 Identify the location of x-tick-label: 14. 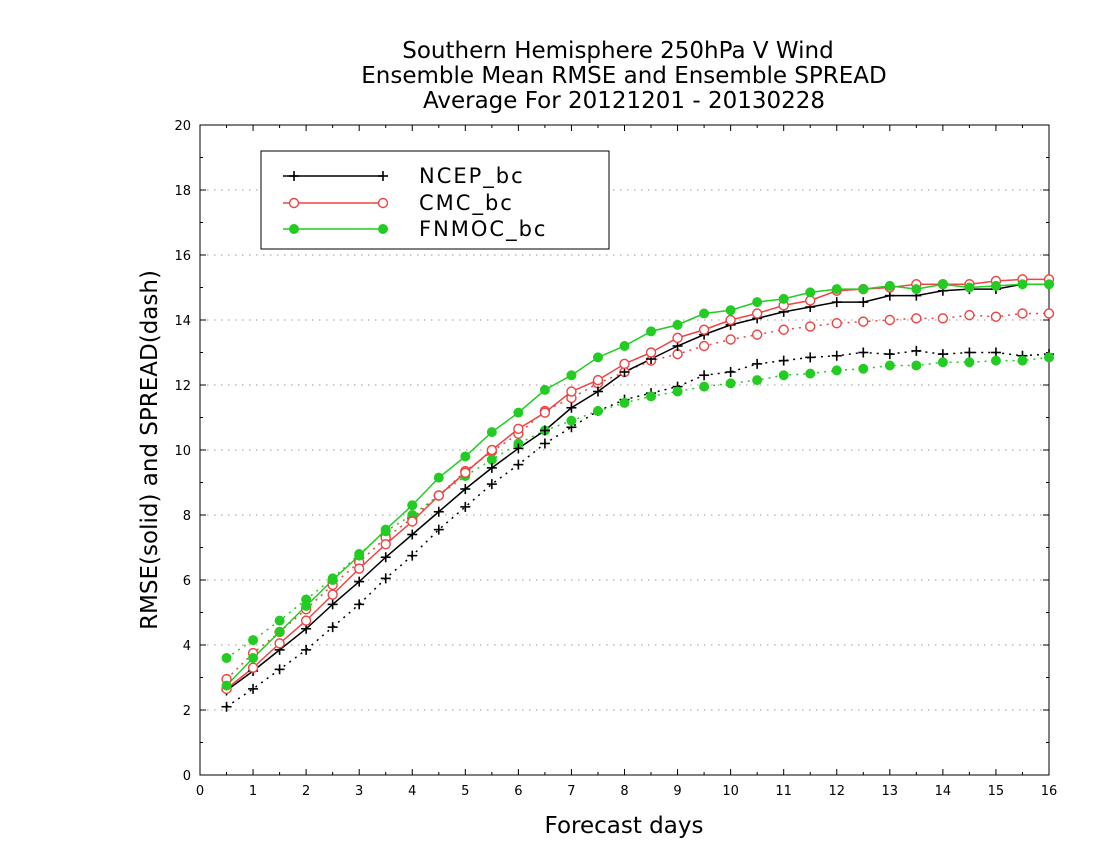
(943, 791).